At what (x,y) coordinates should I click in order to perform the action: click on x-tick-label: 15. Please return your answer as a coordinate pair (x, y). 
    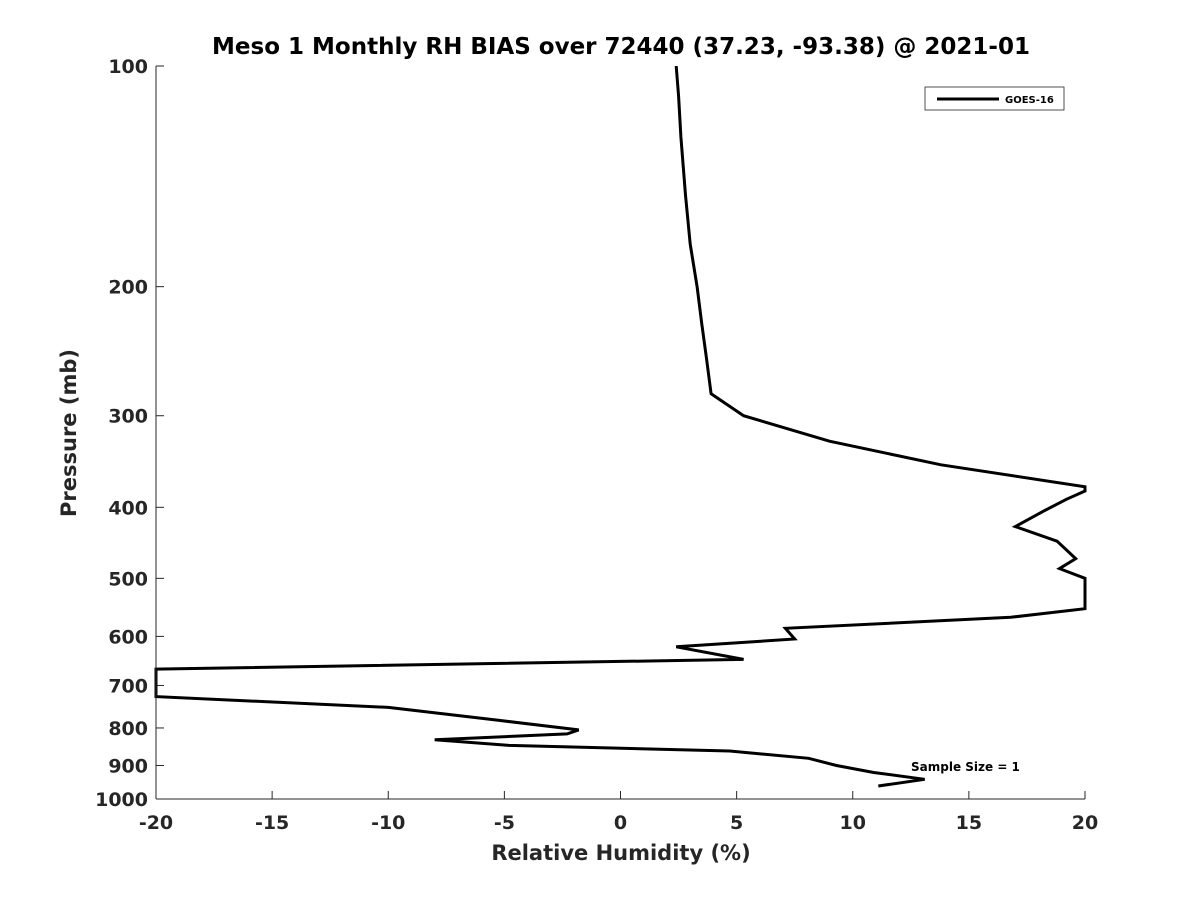
    Looking at the image, I should click on (969, 823).